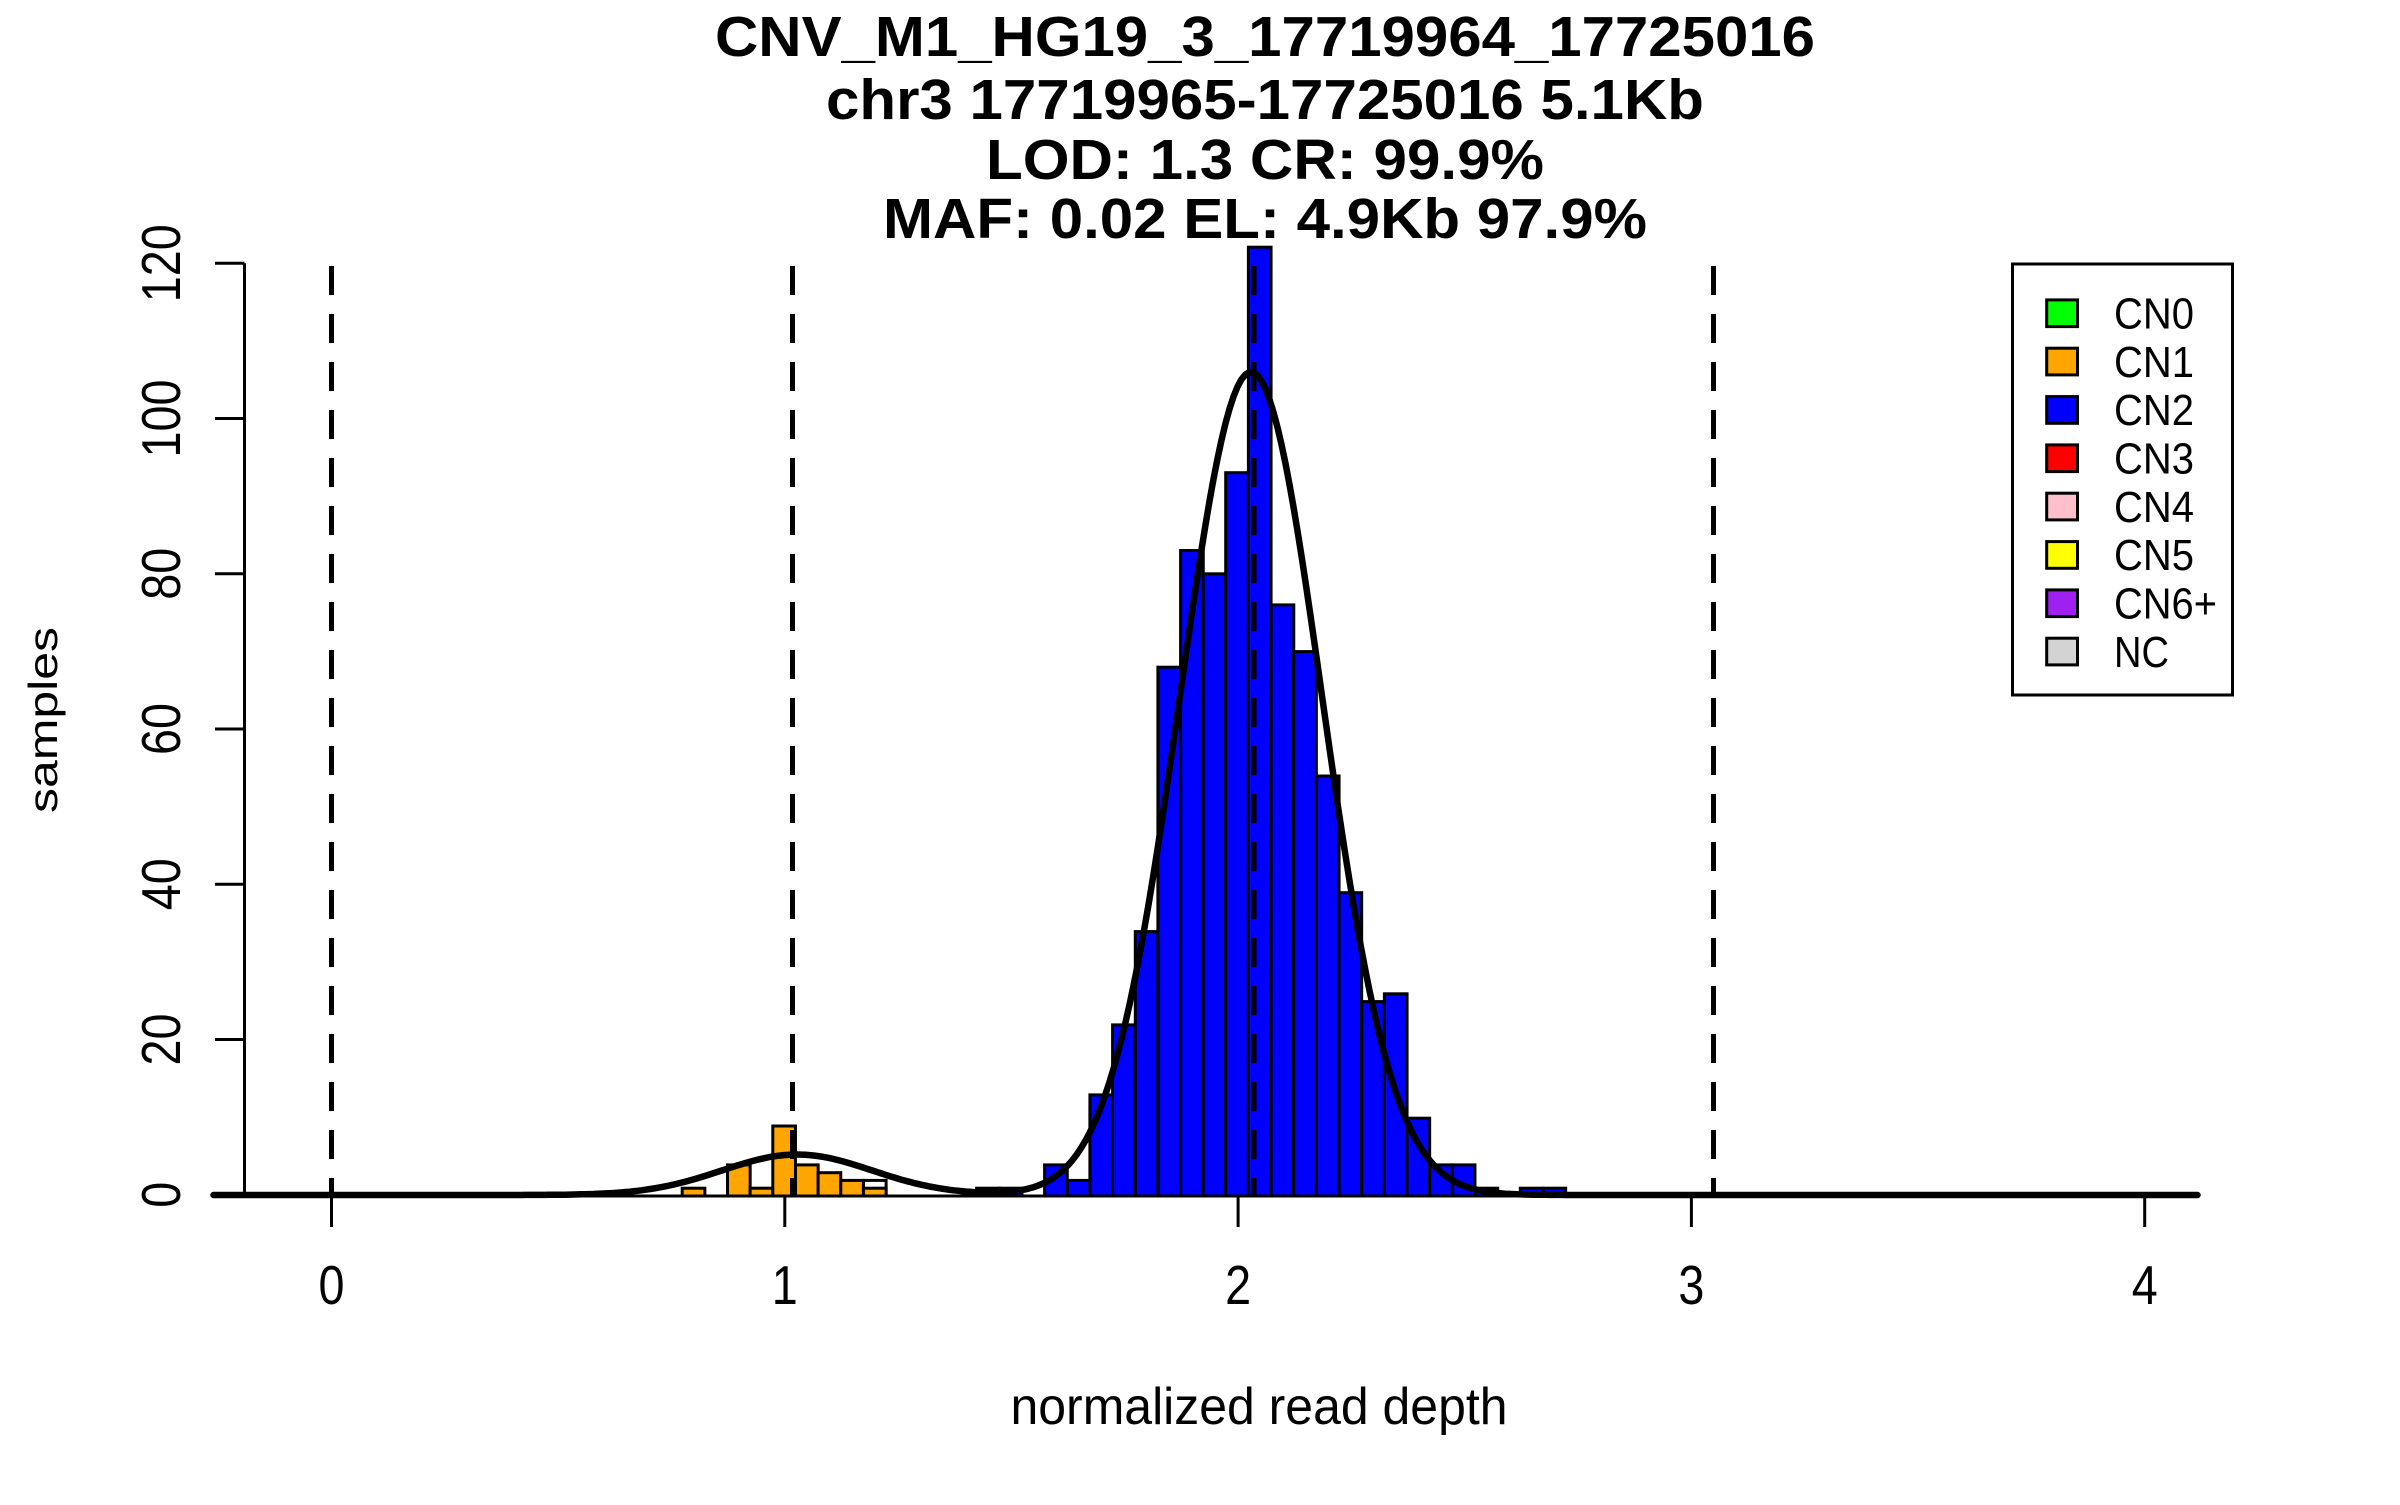 This screenshot has height=1505, width=2400. I want to click on svg-text: normalized read depth, so click(1259, 1407).